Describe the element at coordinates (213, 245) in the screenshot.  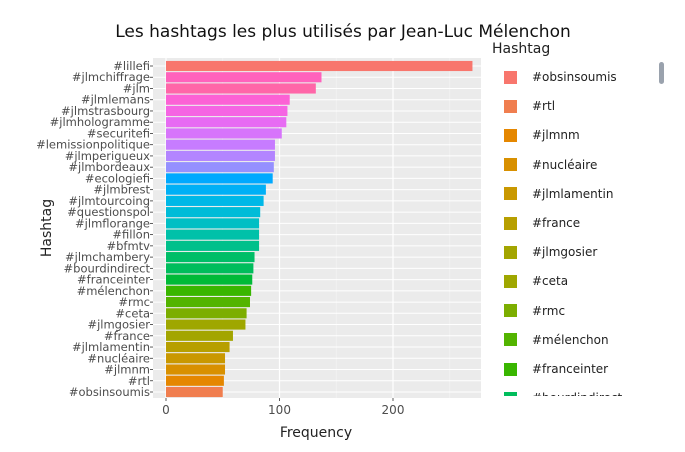
I see `bar-bfmtv` at that location.